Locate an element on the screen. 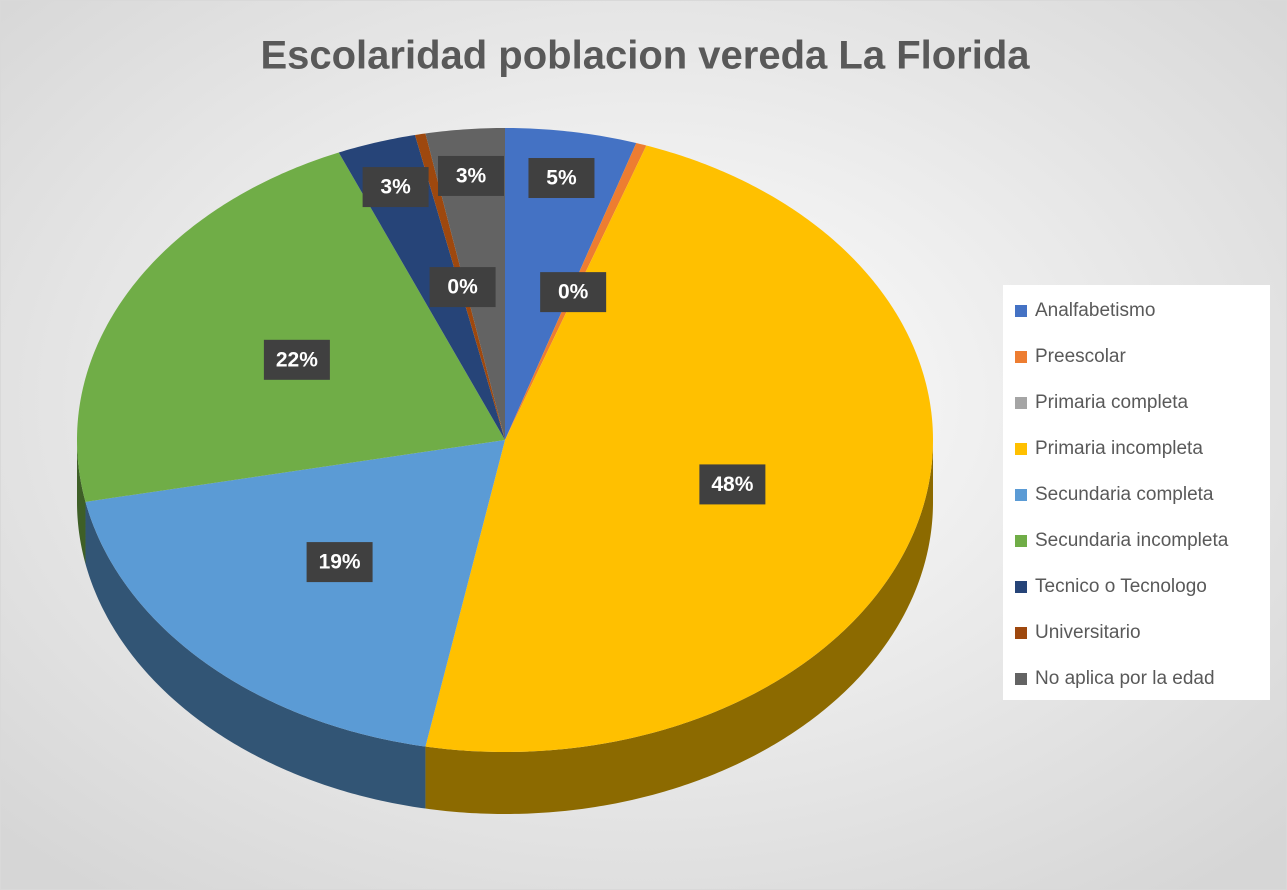 This screenshot has height=890, width=1287. data-label: 19% is located at coordinates (340, 562).